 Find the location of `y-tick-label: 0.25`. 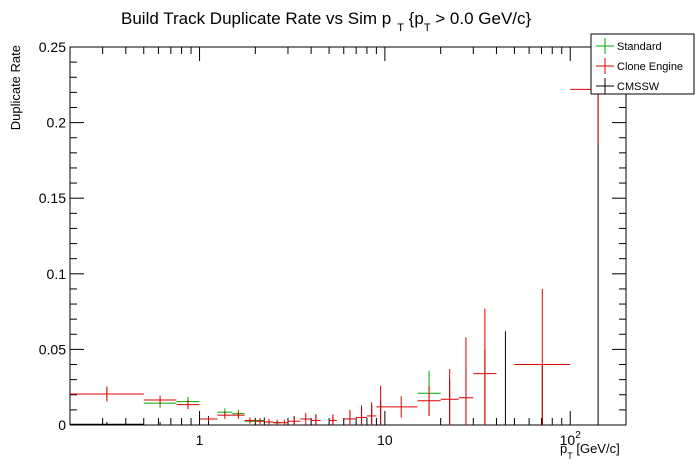

y-tick-label: 0.25 is located at coordinates (52, 47).